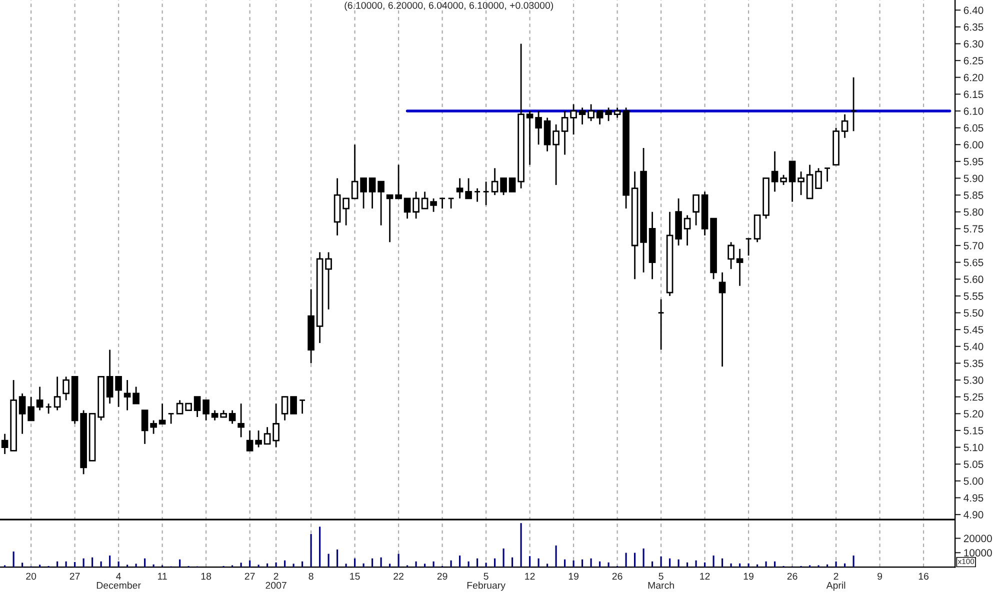  I want to click on x-tick-label: 8, so click(311, 576).